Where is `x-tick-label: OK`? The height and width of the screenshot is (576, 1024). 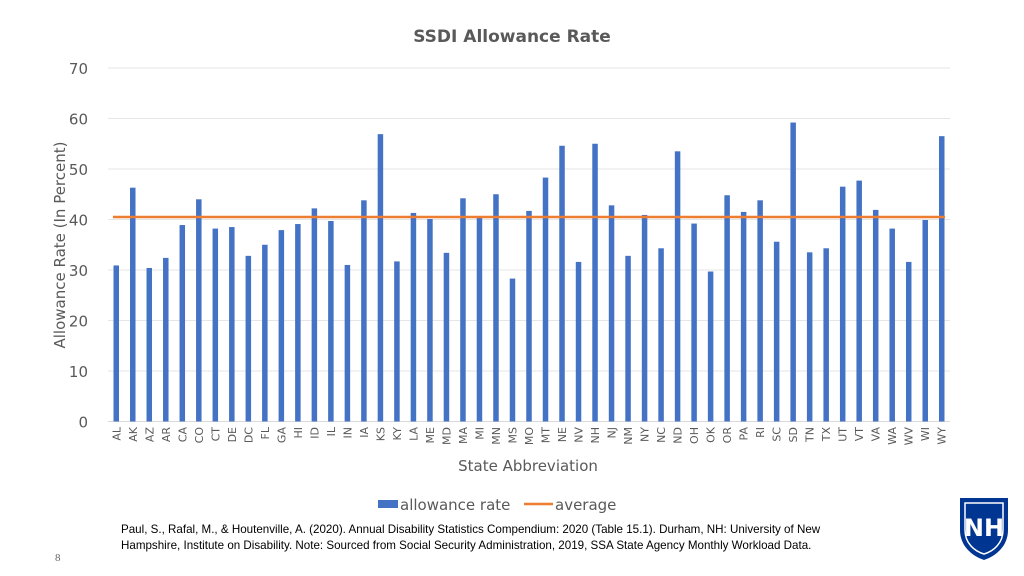 x-tick-label: OK is located at coordinates (711, 434).